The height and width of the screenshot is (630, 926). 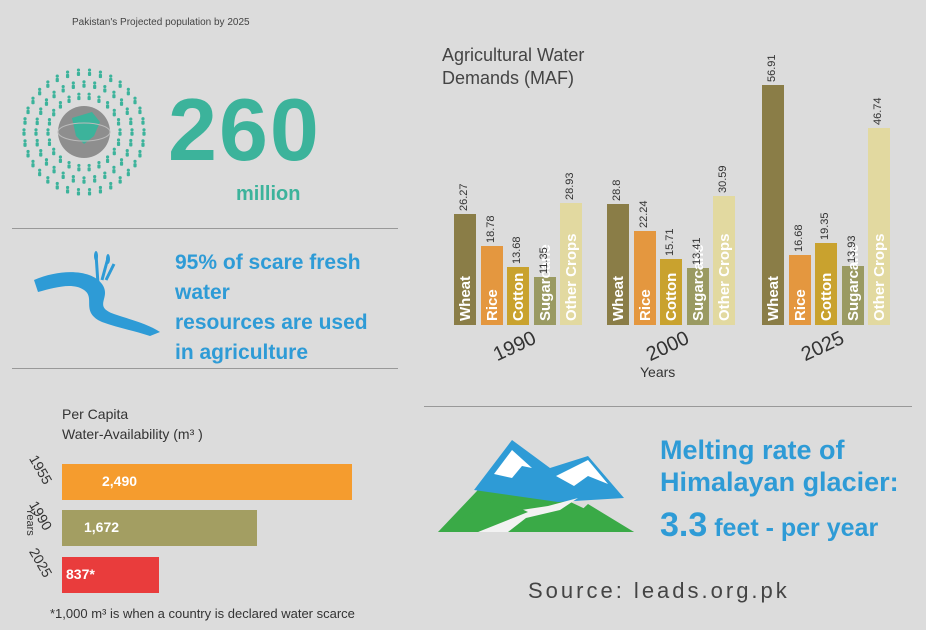 What do you see at coordinates (617, 190) in the screenshot?
I see `agri-value-label: 28.8` at bounding box center [617, 190].